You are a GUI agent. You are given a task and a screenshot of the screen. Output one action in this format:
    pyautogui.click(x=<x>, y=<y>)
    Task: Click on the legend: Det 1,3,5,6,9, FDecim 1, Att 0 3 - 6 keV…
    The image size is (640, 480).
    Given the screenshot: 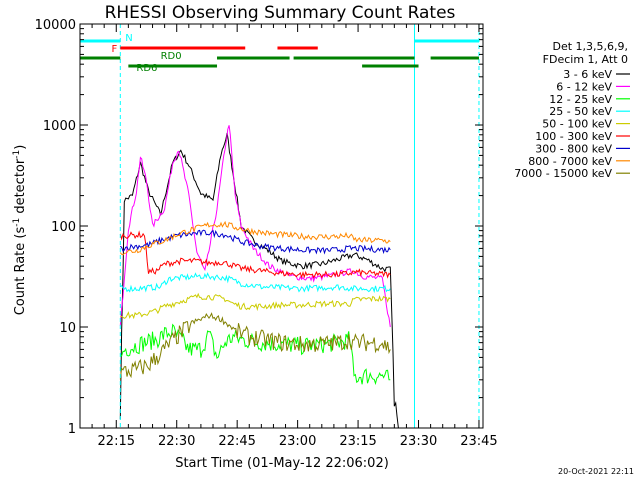 What is the action you would take?
    pyautogui.click(x=572, y=110)
    